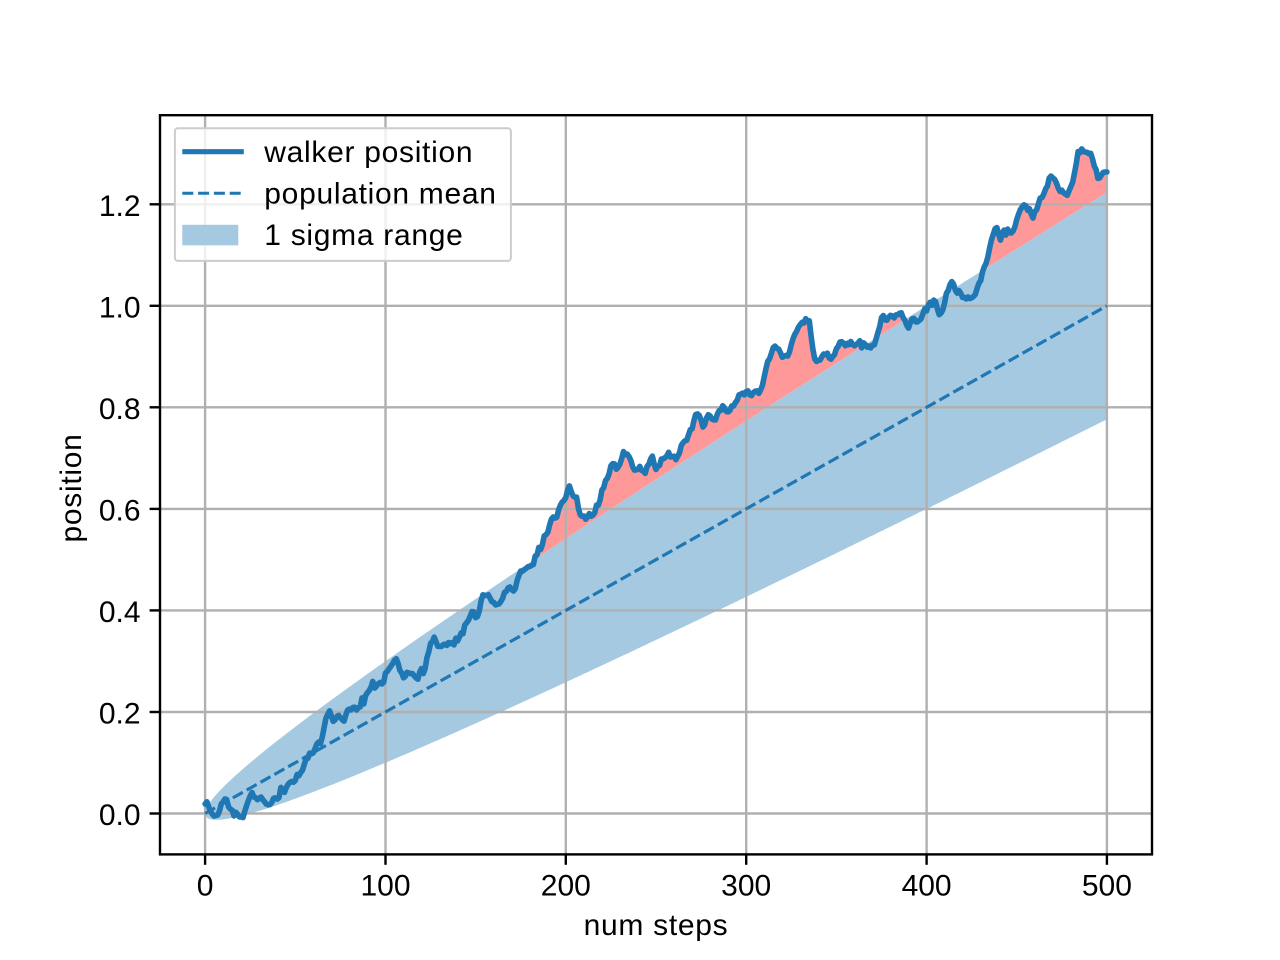 Image resolution: width=1280 pixels, height=960 pixels. What do you see at coordinates (120, 714) in the screenshot?
I see `svg-text: 0.2` at bounding box center [120, 714].